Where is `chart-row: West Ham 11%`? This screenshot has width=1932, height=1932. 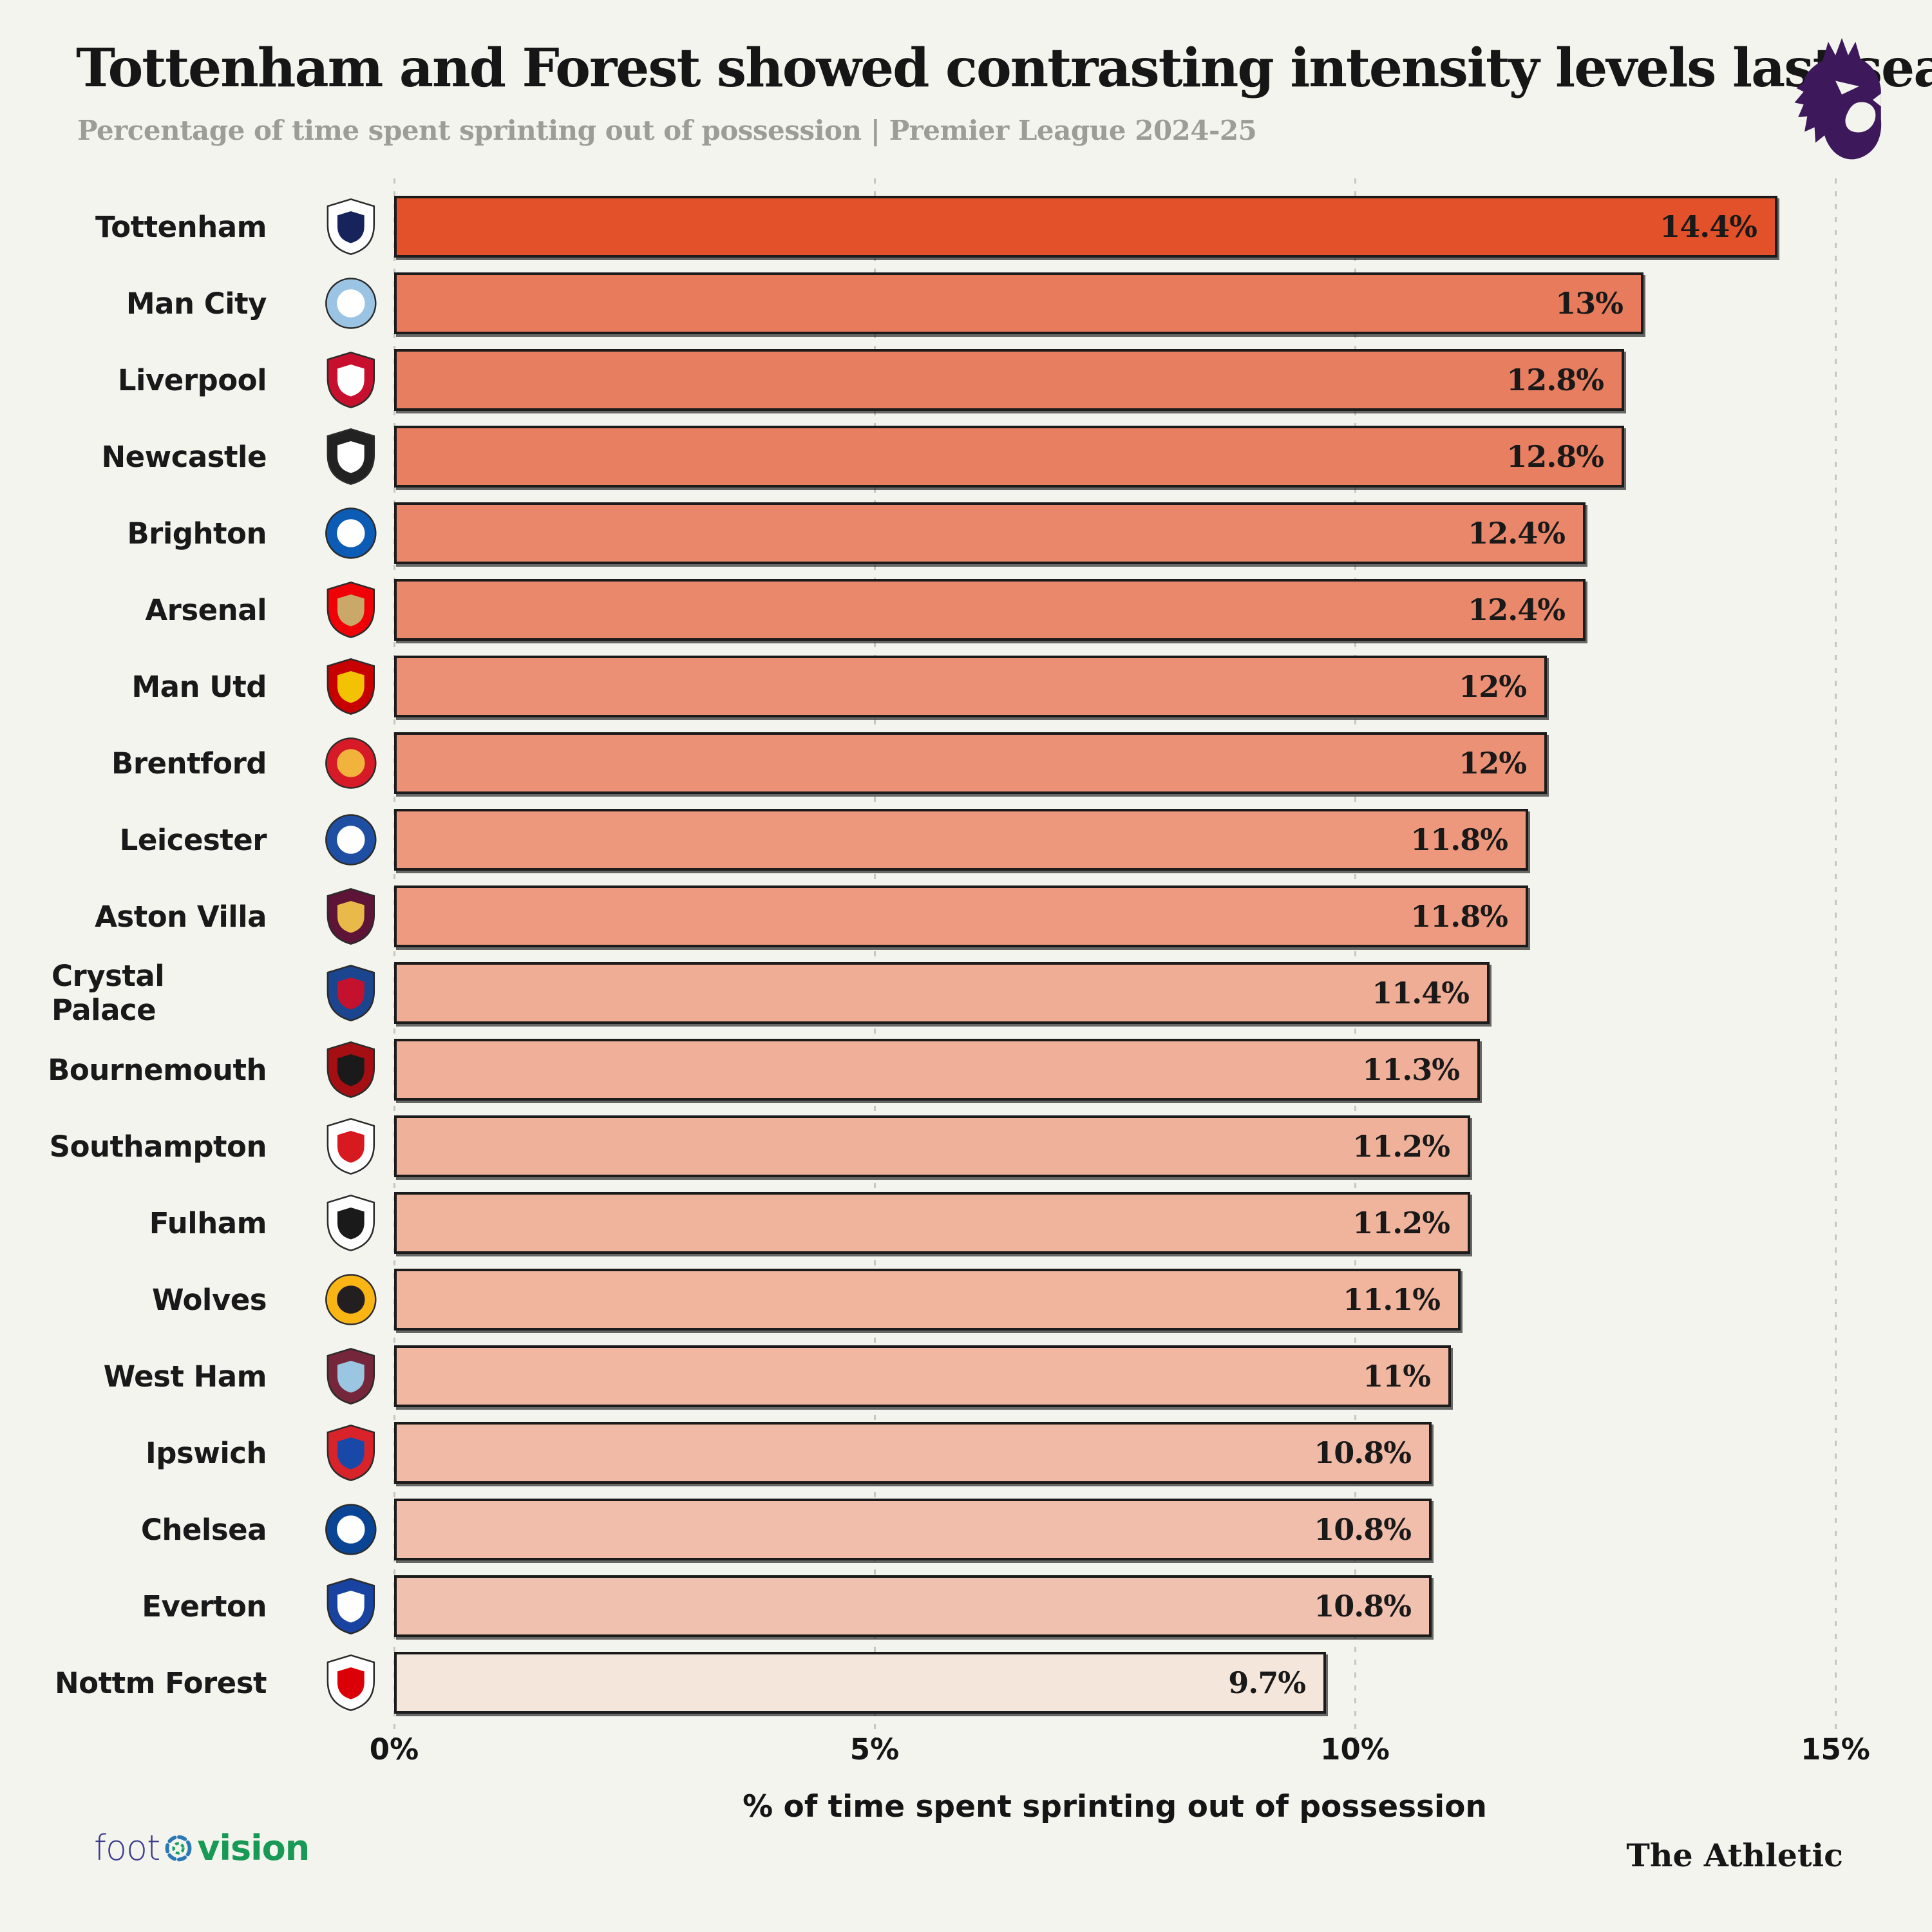 chart-row: West Ham 11% is located at coordinates (966, 1376).